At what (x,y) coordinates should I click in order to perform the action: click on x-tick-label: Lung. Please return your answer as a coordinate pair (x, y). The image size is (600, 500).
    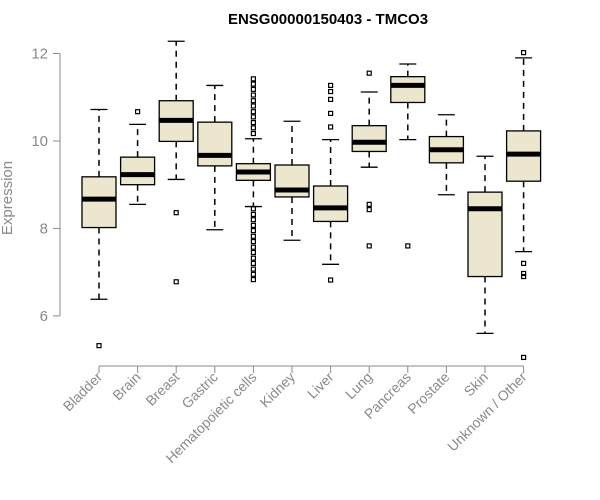
    Looking at the image, I should click on (358, 385).